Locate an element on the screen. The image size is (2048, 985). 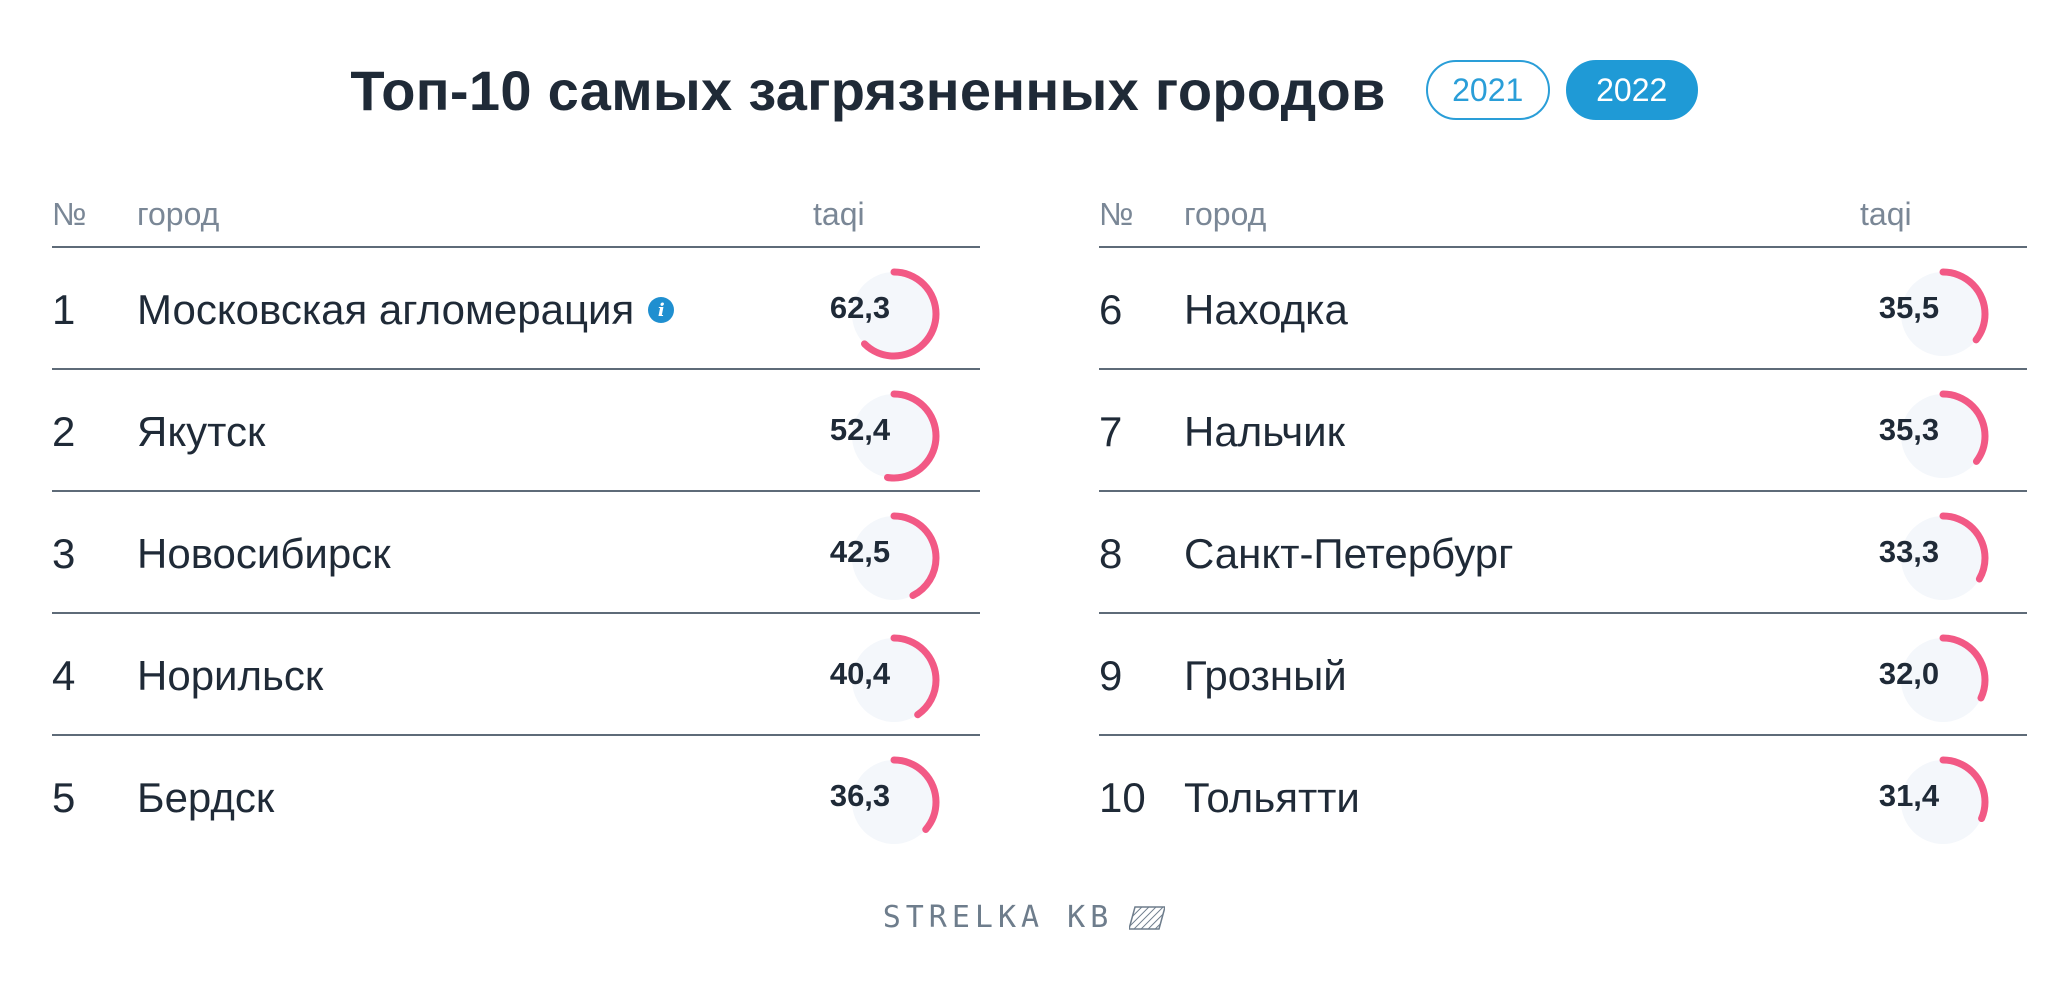
taqi-value: 40,4 is located at coordinates (860, 673).